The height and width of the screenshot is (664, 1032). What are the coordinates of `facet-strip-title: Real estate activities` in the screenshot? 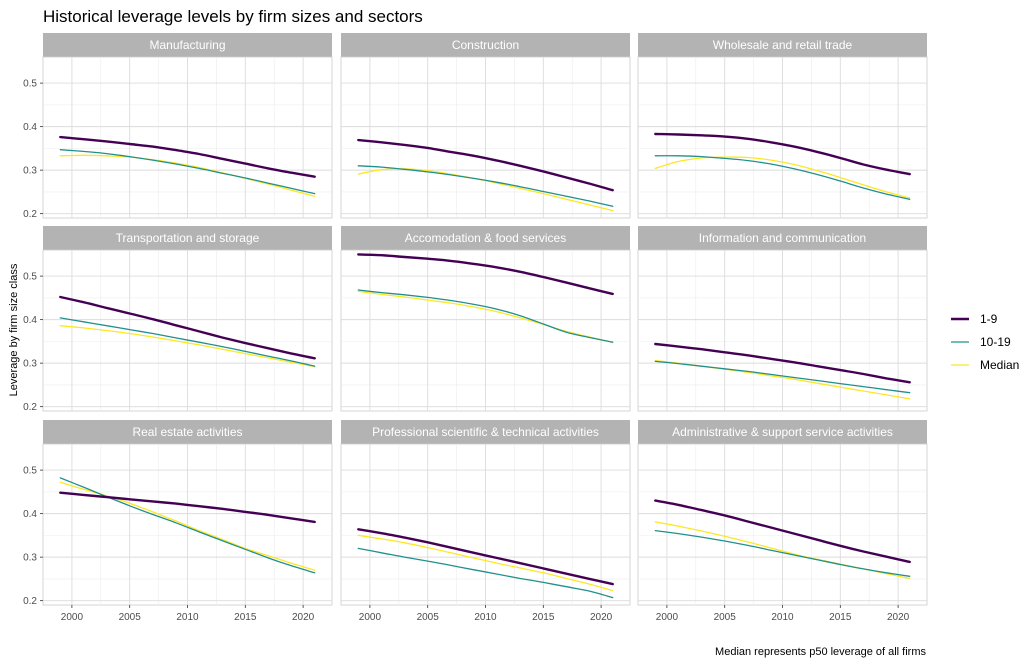 It's located at (187, 432).